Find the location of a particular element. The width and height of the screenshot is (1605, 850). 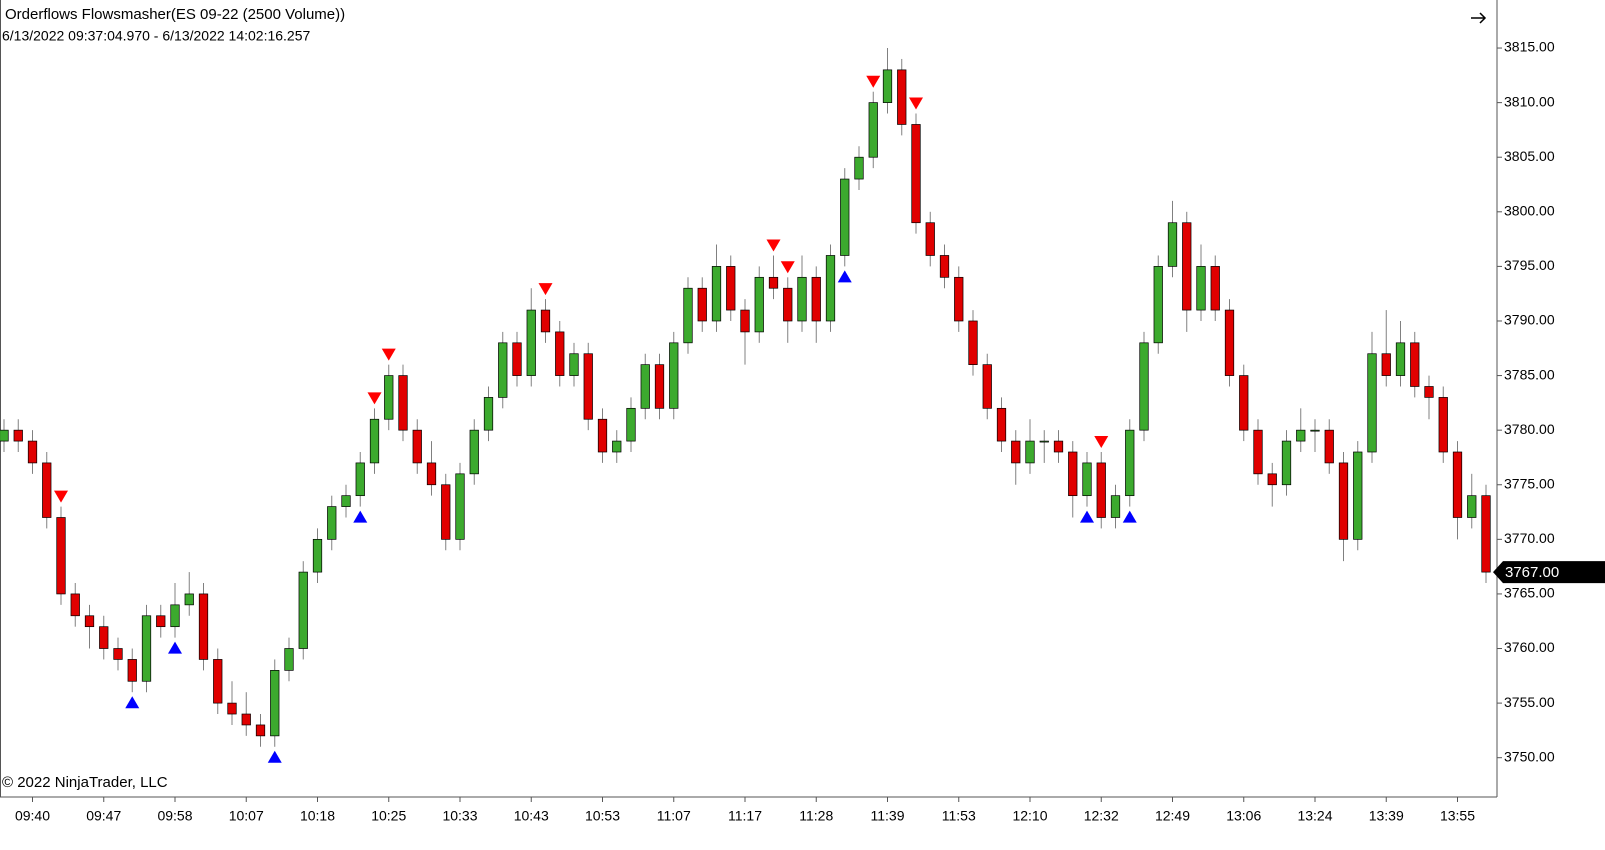

y-tick-label: 3765.00 is located at coordinates (1529, 593).